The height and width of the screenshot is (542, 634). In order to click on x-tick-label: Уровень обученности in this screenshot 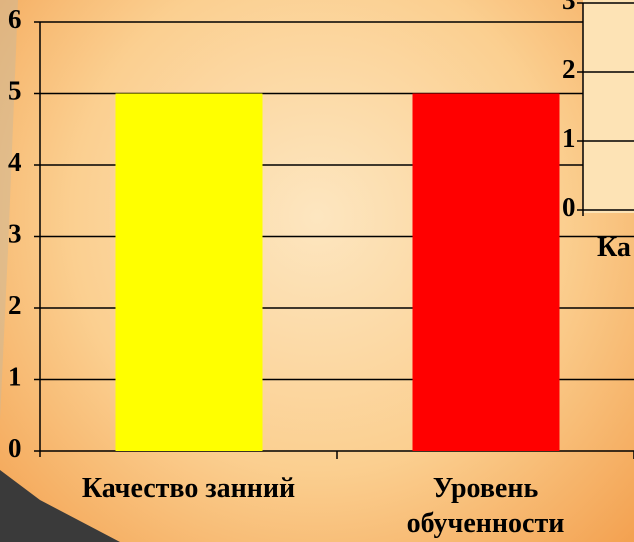, I will do `click(485, 506)`.